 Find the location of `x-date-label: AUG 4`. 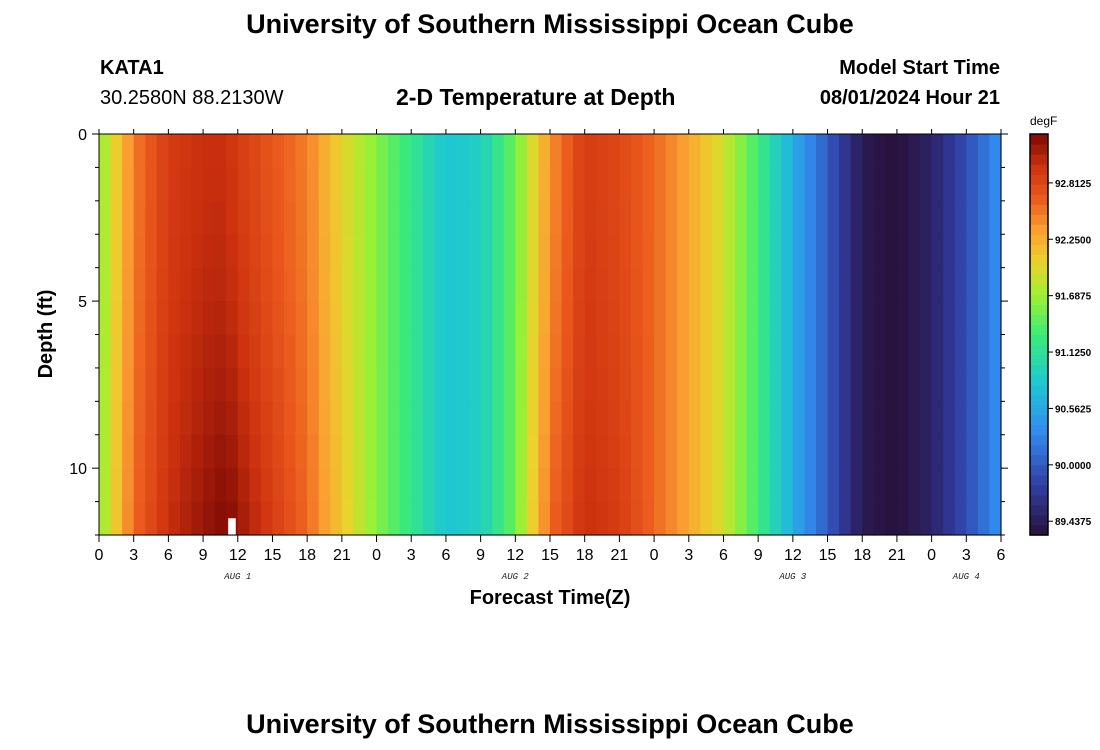

x-date-label: AUG 4 is located at coordinates (966, 577).